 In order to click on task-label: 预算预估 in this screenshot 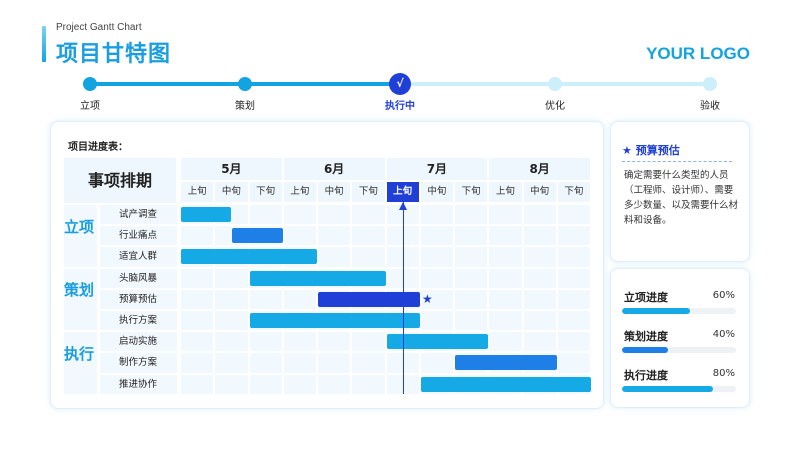, I will do `click(137, 299)`.